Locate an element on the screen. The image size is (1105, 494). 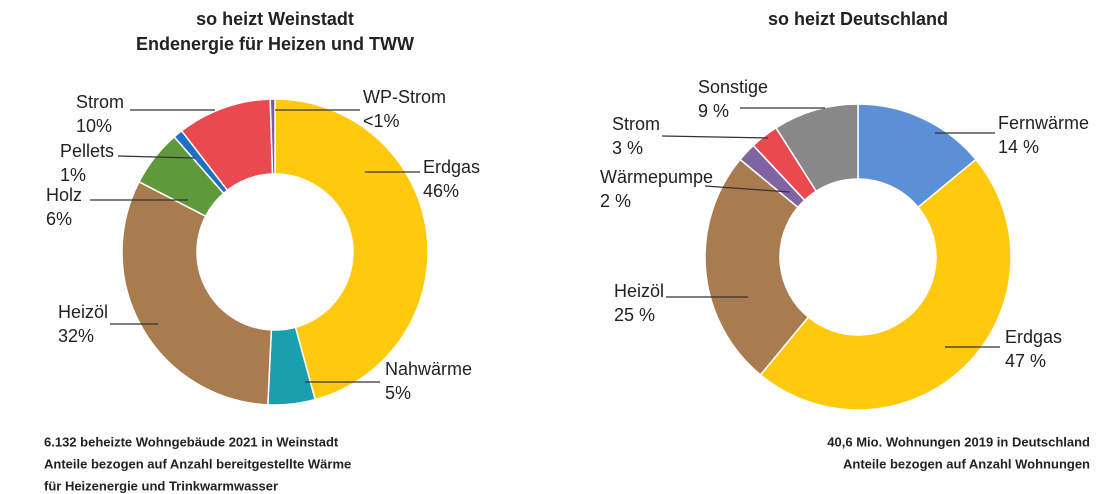
value-label: 47 % is located at coordinates (1025, 361).